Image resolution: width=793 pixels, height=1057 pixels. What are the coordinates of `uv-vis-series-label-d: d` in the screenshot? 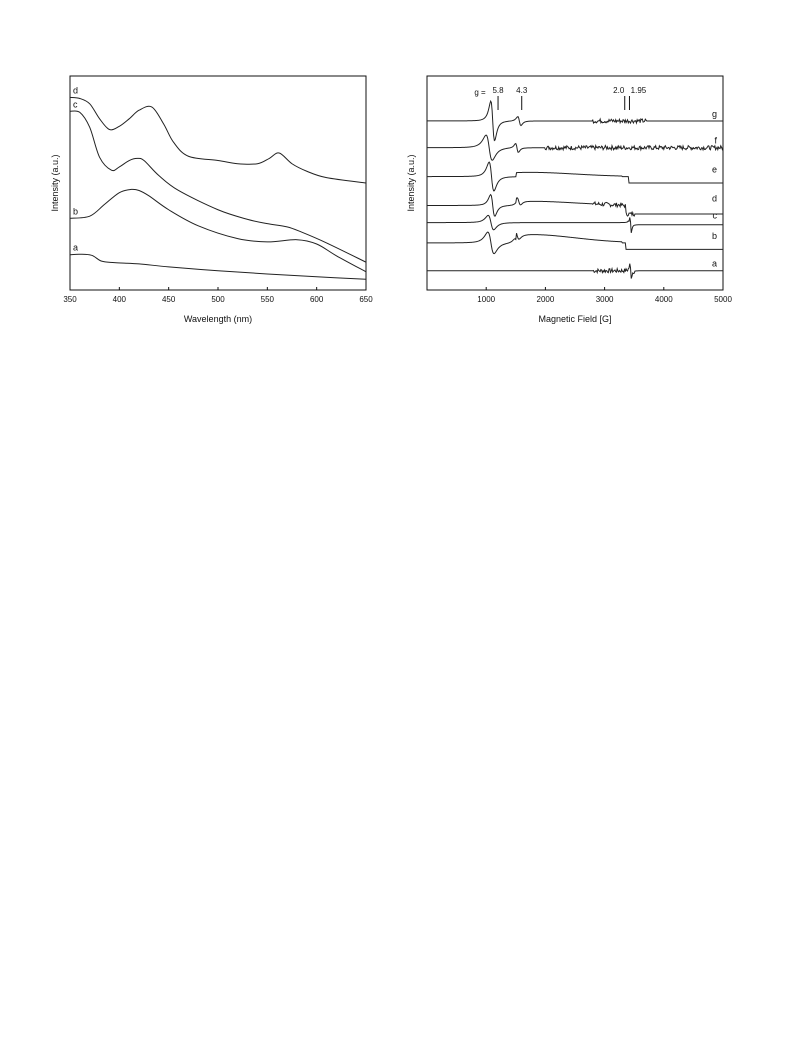 It's located at (75, 90).